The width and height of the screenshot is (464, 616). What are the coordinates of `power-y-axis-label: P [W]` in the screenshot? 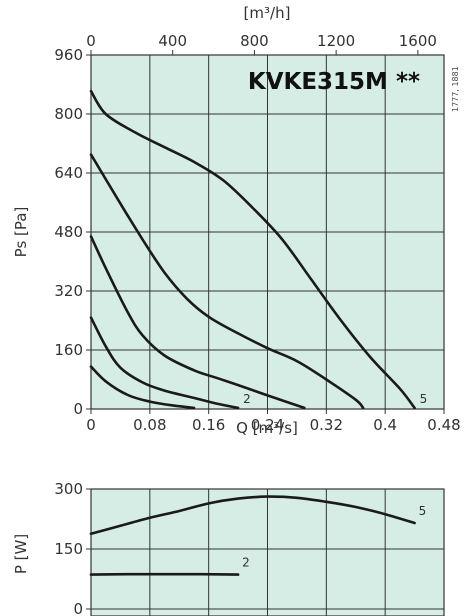 It's located at (21, 554).